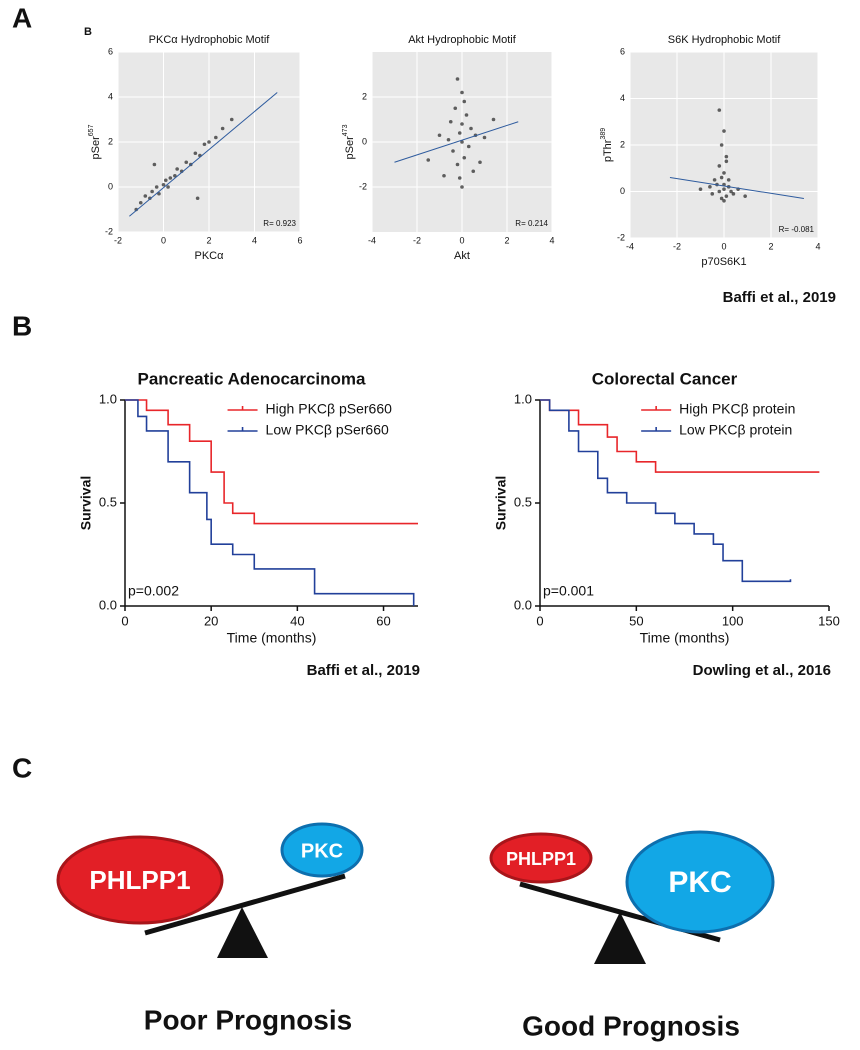 The image size is (860, 1050). Describe the element at coordinates (666, 491) in the screenshot. I see `survival-curve` at that location.